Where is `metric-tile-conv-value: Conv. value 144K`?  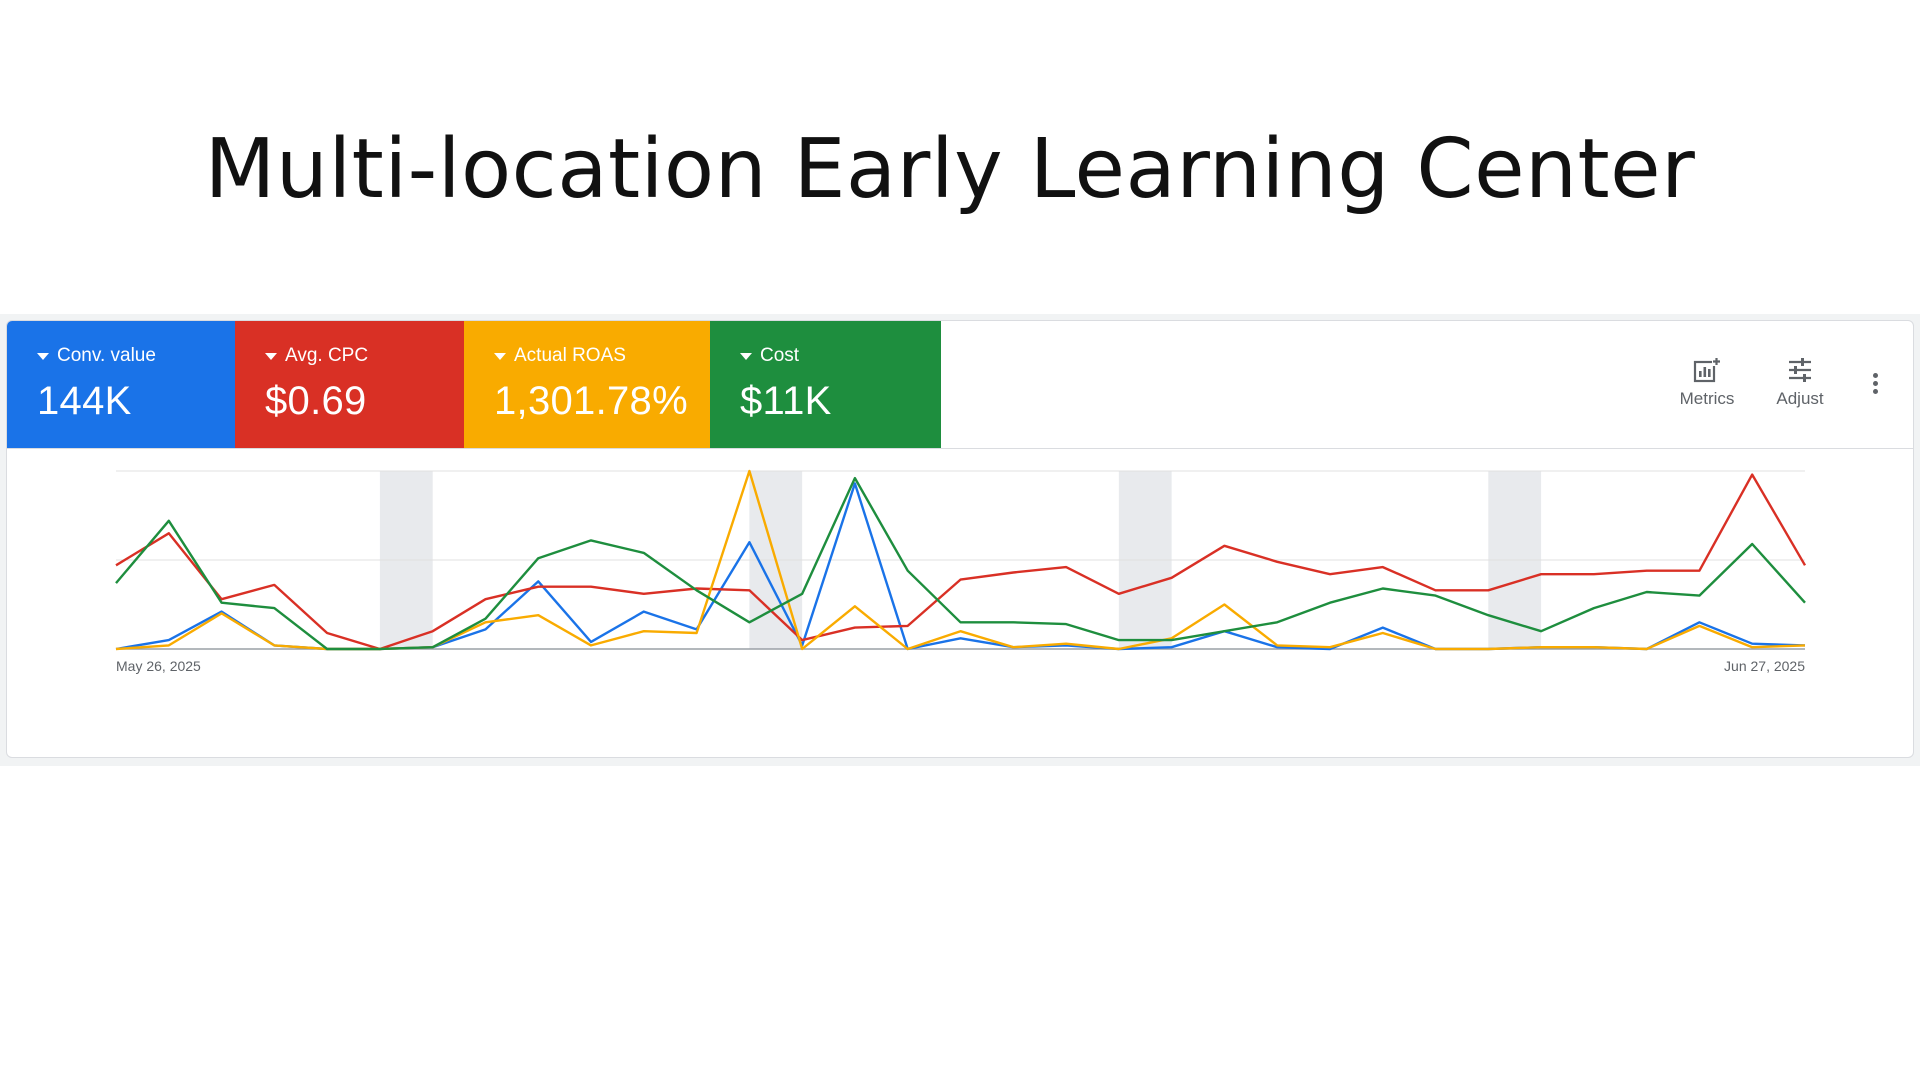
metric-tile-conv-value: Conv. value 144K is located at coordinates (121, 384).